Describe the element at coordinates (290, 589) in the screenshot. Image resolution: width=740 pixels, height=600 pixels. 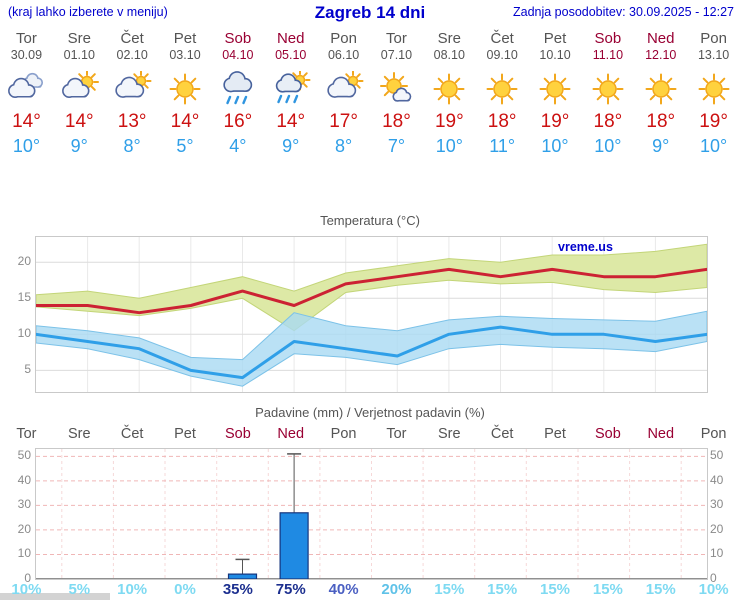
I see `precip-probability: 75%` at that location.